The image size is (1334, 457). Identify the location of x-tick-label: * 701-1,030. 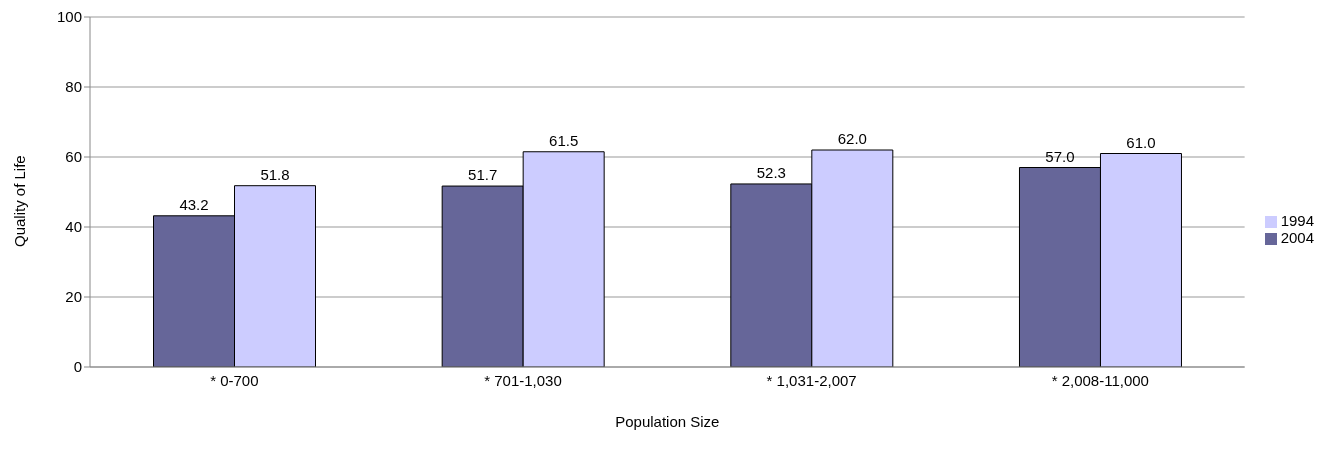
(523, 380).